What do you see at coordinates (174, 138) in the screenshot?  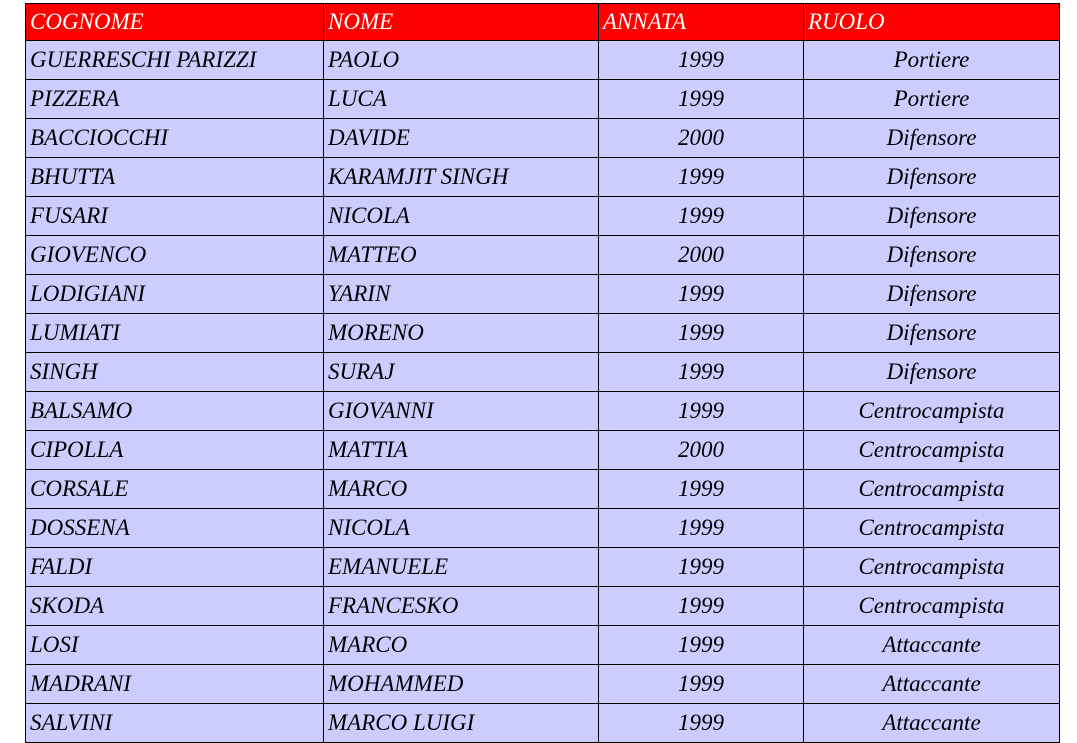 I see `table-cell: BACCIOCCHI` at bounding box center [174, 138].